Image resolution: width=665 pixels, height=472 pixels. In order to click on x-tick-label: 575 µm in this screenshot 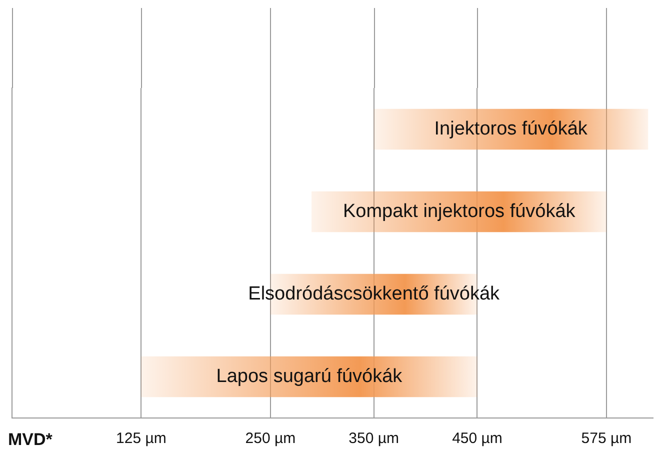, I will do `click(606, 439)`.